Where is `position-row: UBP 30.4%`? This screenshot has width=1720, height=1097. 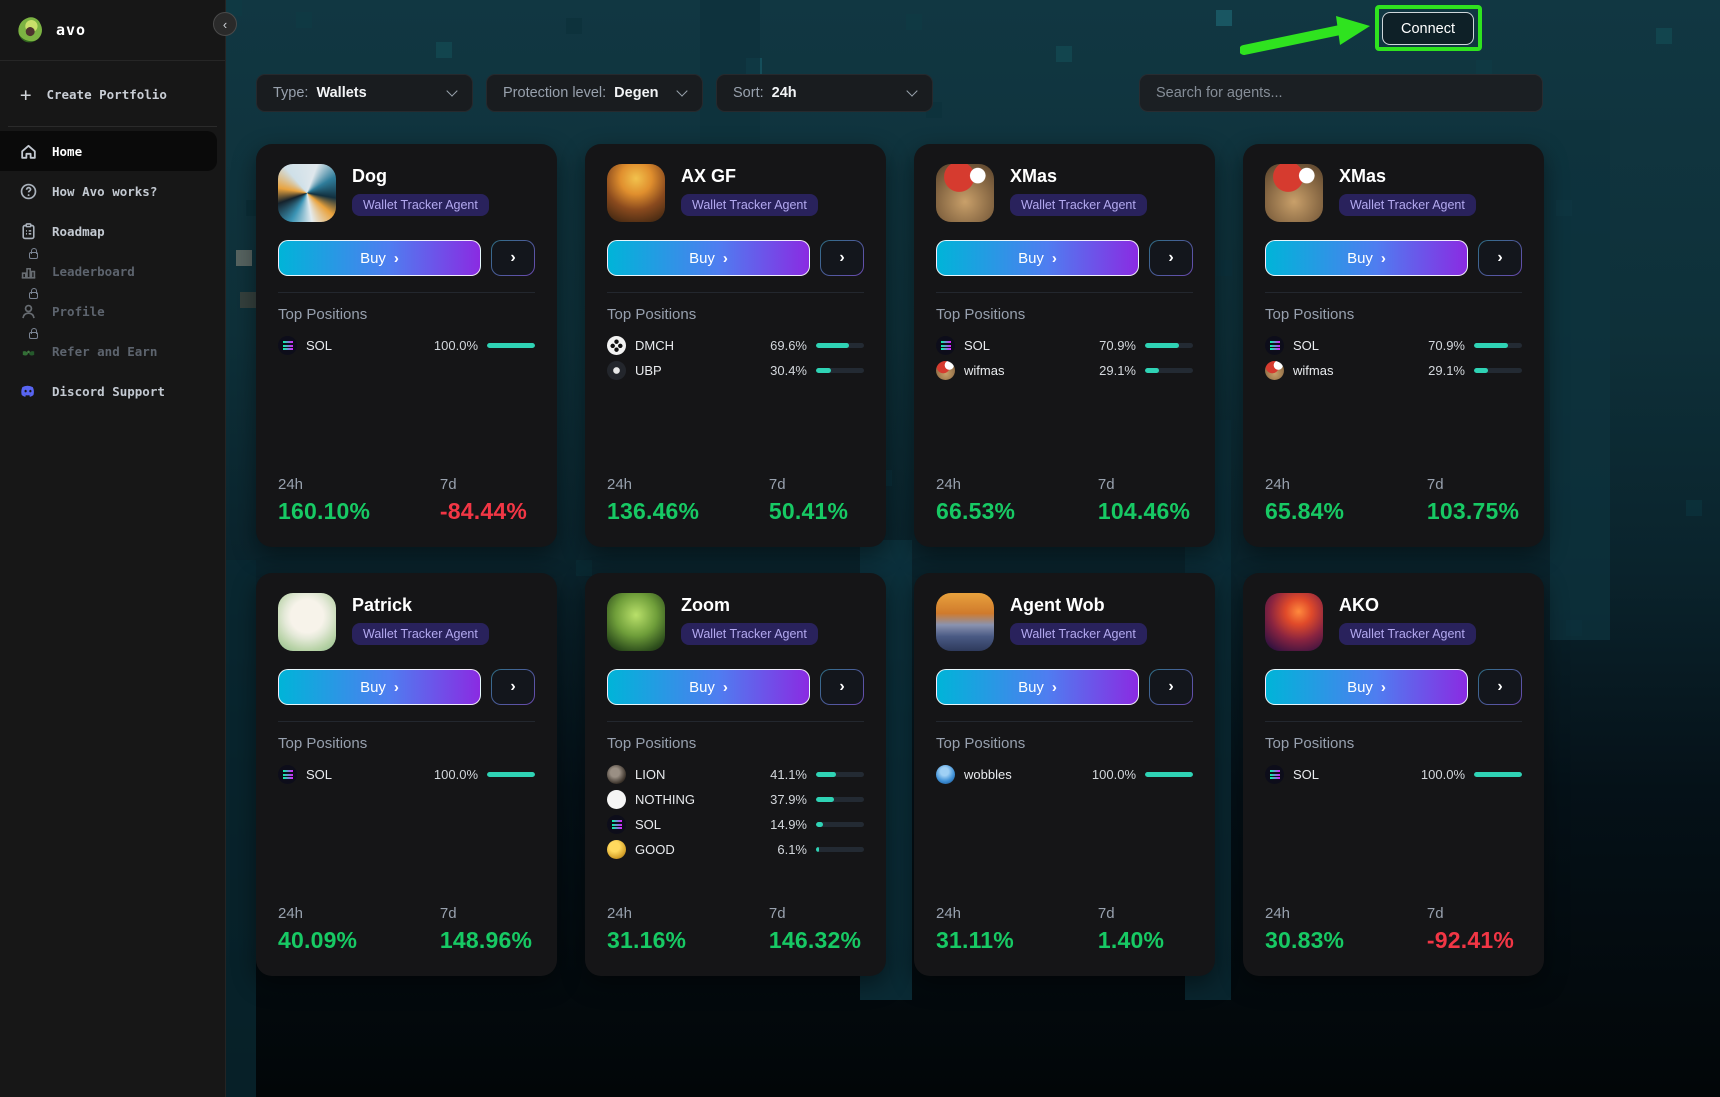 position-row: UBP 30.4% is located at coordinates (735, 370).